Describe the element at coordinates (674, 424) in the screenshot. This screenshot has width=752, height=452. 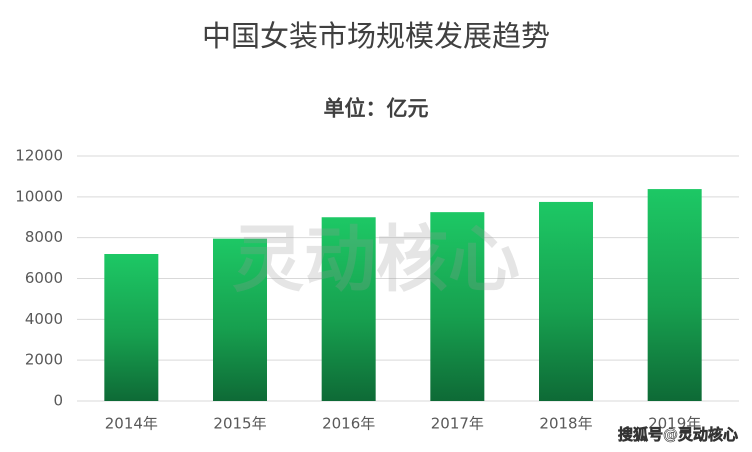
I see `x-tick-label: 2019年` at that location.